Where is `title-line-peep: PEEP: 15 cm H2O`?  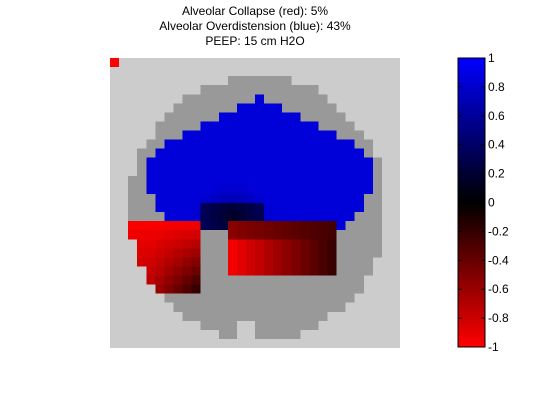 title-line-peep: PEEP: 15 cm H2O is located at coordinates (255, 41).